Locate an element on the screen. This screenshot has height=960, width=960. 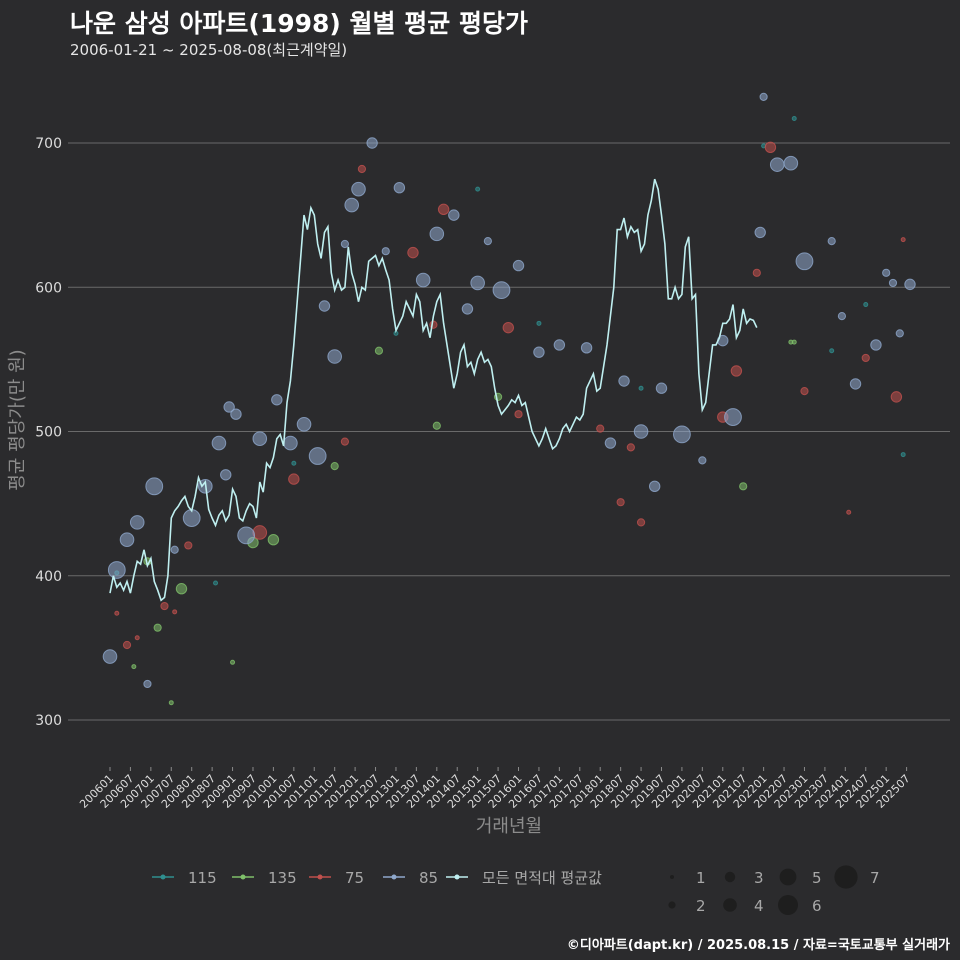
y-tick-label: 300 is located at coordinates (48, 721).